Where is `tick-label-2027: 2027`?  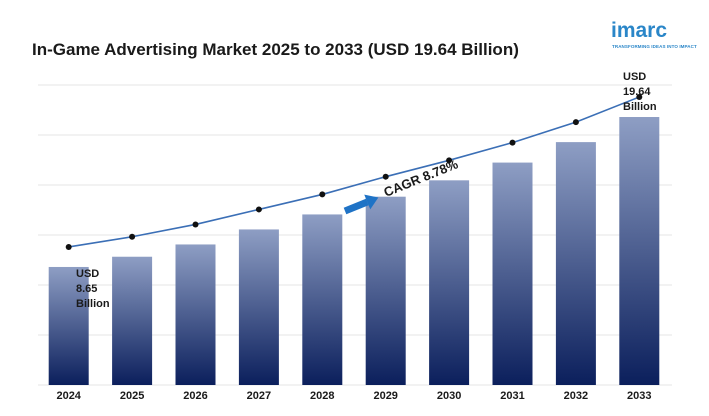
tick-label-2027: 2027 is located at coordinates (259, 396).